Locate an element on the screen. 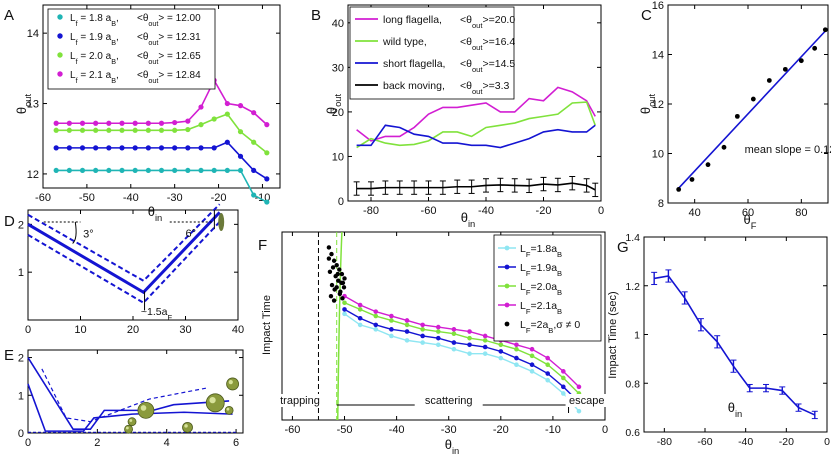 The width and height of the screenshot is (831, 456). panel-f-region-escape: escape is located at coordinates (586, 401).